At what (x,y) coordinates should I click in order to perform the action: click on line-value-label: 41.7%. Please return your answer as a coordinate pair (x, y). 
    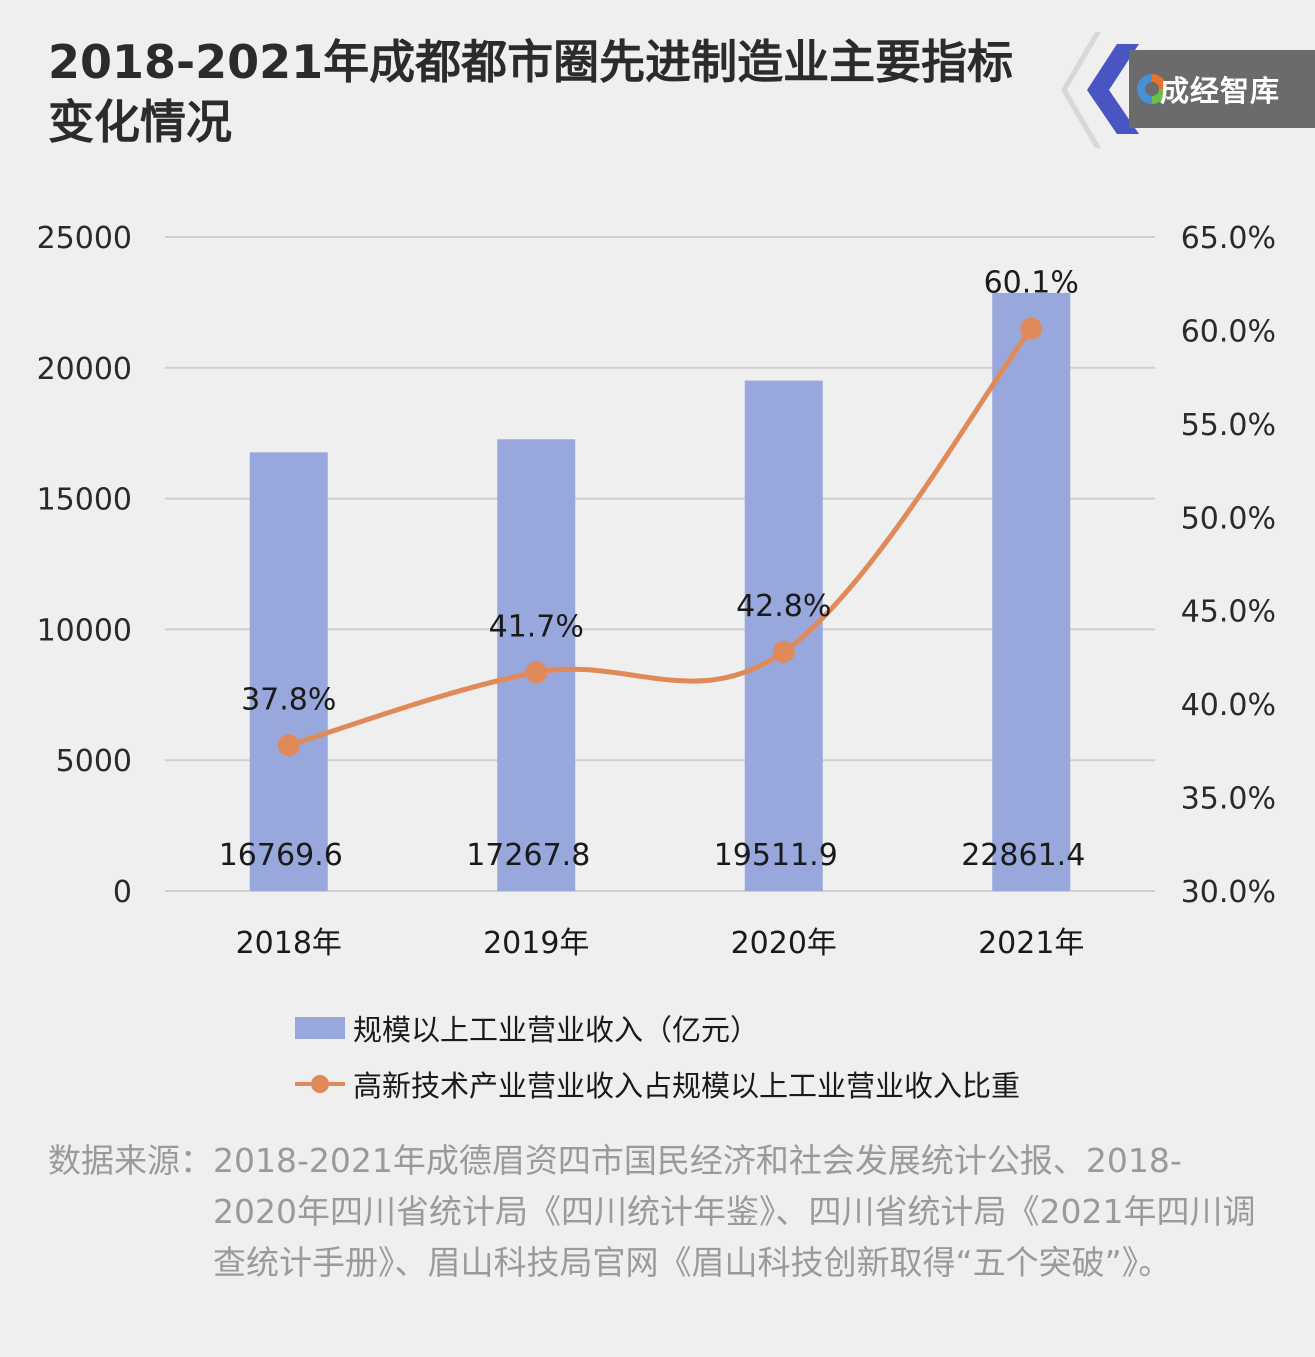
    Looking at the image, I should click on (536, 626).